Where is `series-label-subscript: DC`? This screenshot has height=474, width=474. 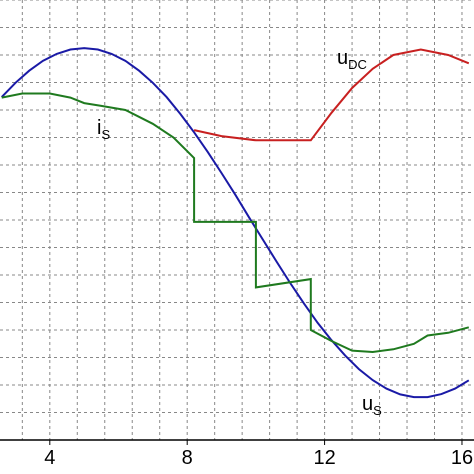 series-label-subscript: DC is located at coordinates (357, 64).